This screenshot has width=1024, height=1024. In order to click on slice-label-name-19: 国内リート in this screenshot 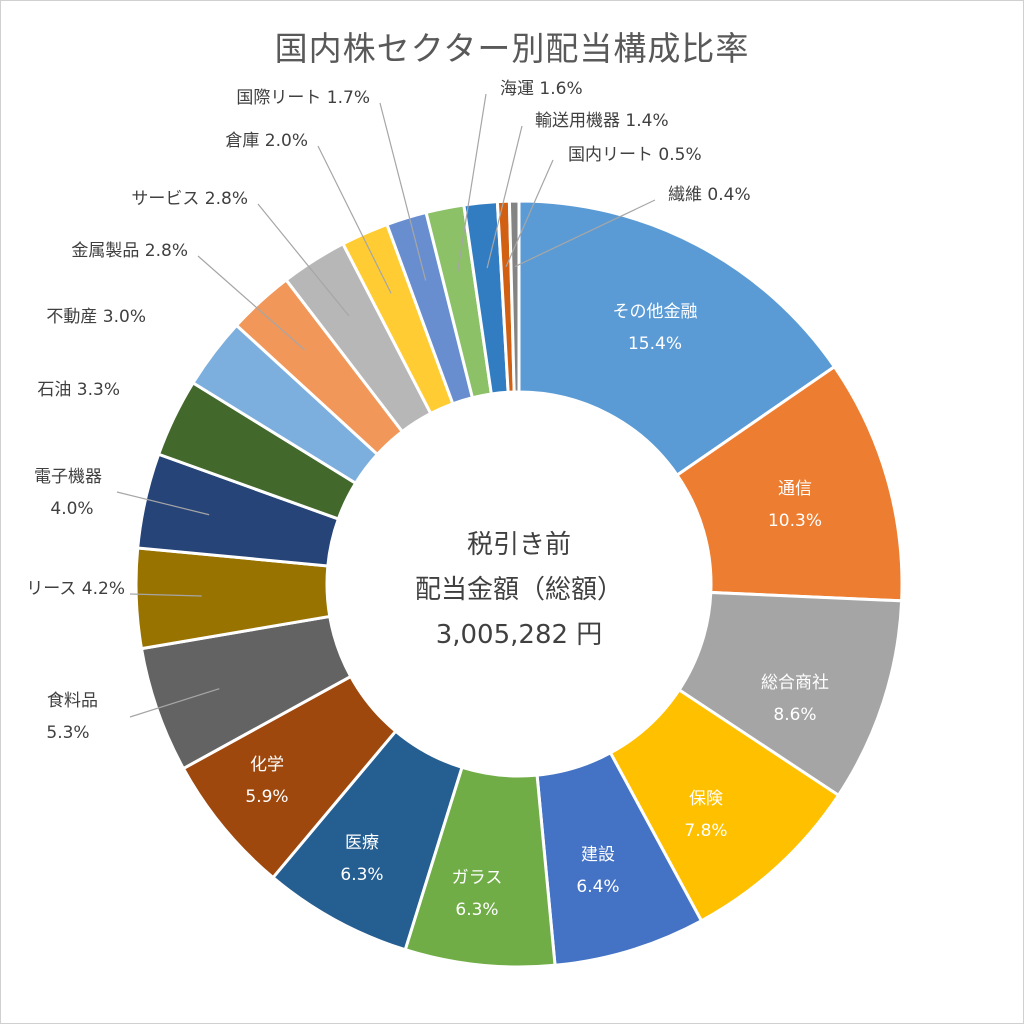, I will do `click(613, 155)`.